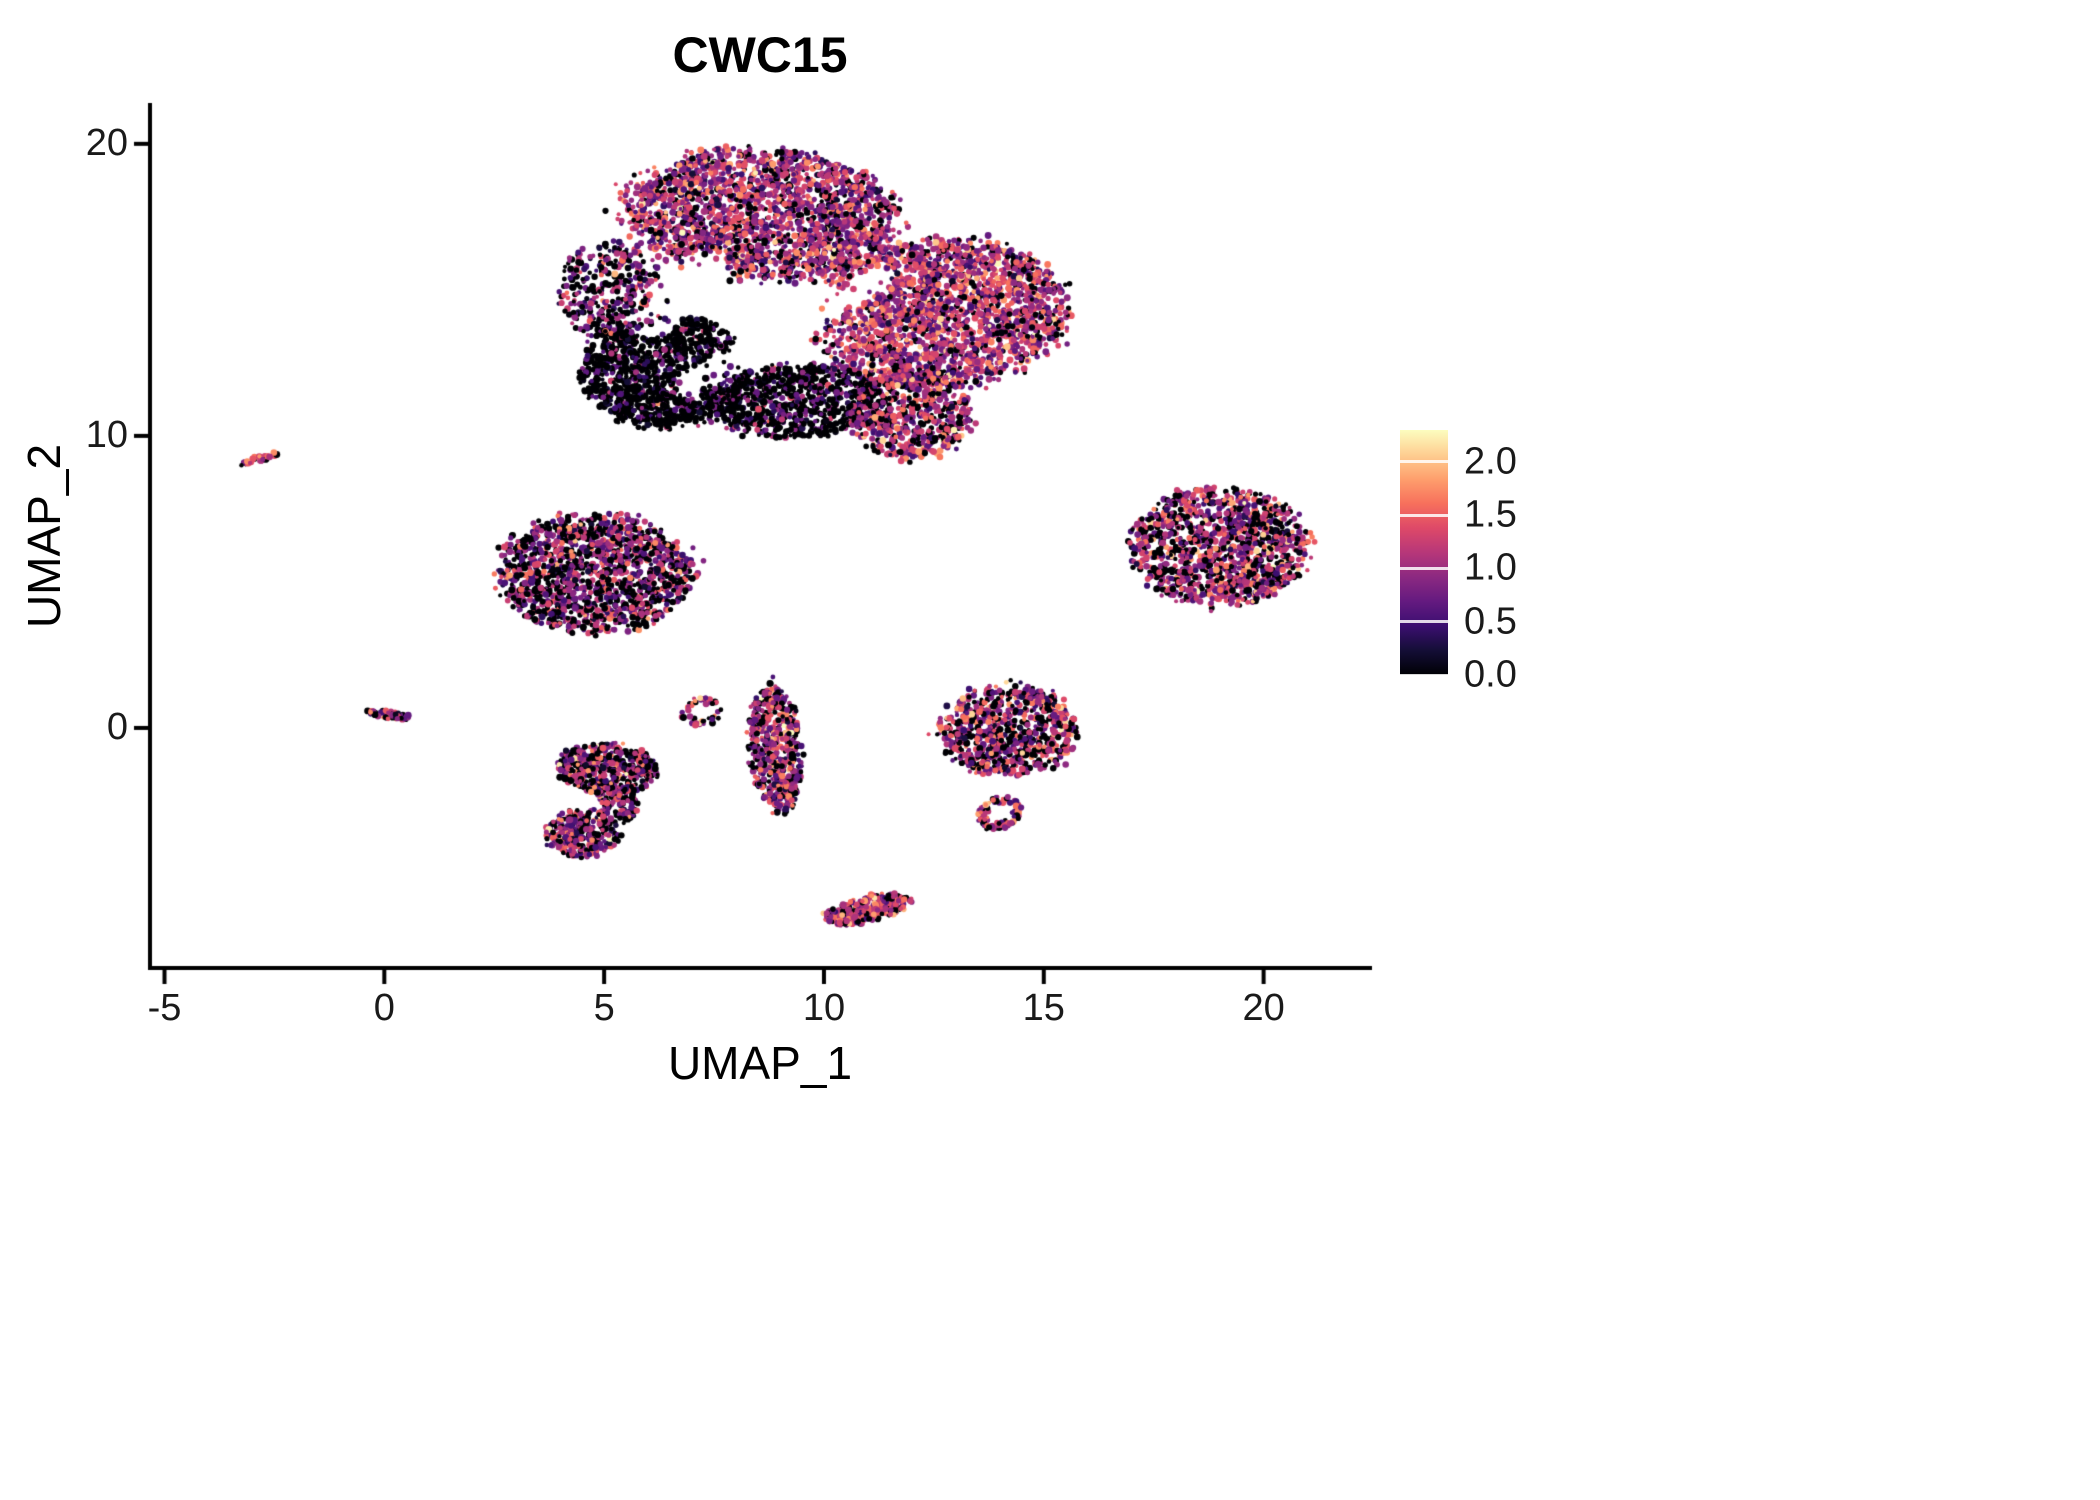 This screenshot has width=2100, height=1500. I want to click on plot-title: CWC15, so click(760, 55).